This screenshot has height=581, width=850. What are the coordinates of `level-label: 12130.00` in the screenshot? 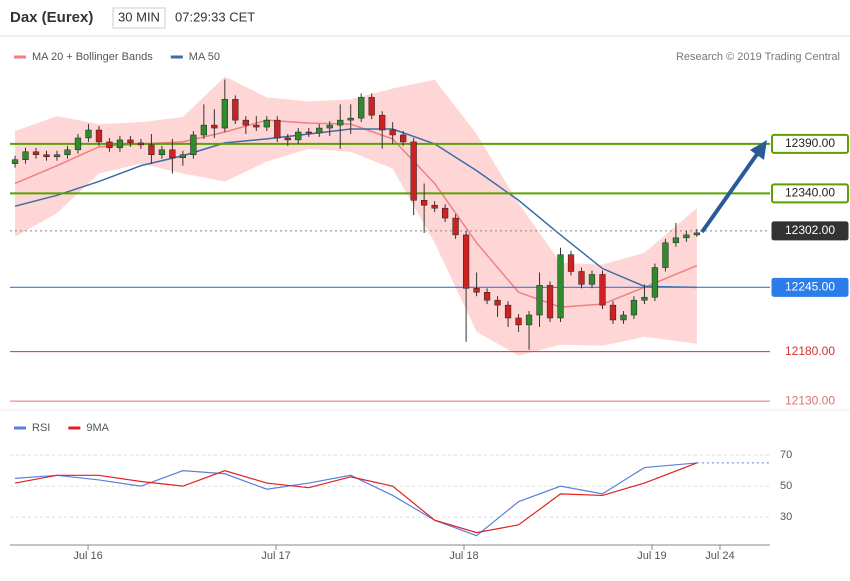 It's located at (810, 400).